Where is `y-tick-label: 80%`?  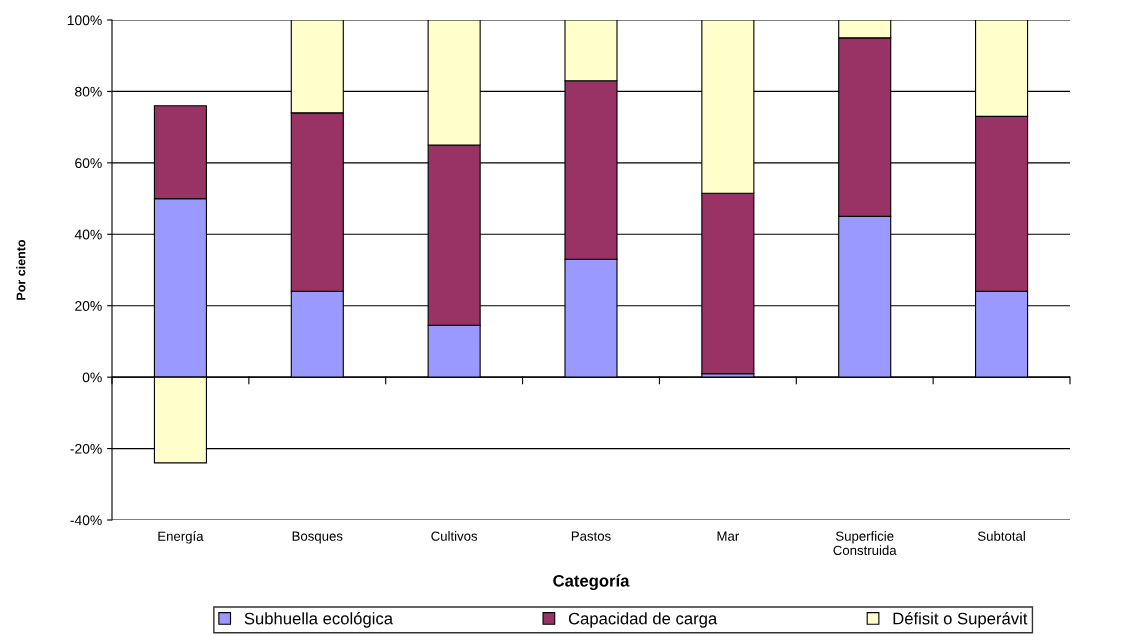 y-tick-label: 80% is located at coordinates (88, 91).